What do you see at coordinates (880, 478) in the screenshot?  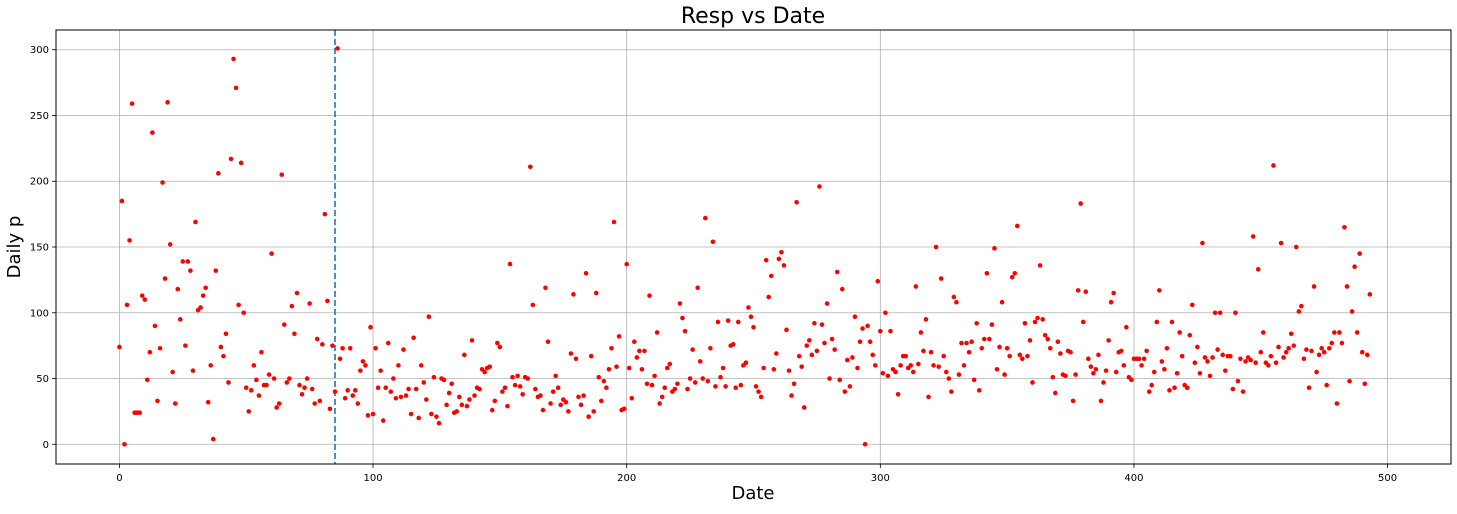 I see `x-tick-label: 300` at bounding box center [880, 478].